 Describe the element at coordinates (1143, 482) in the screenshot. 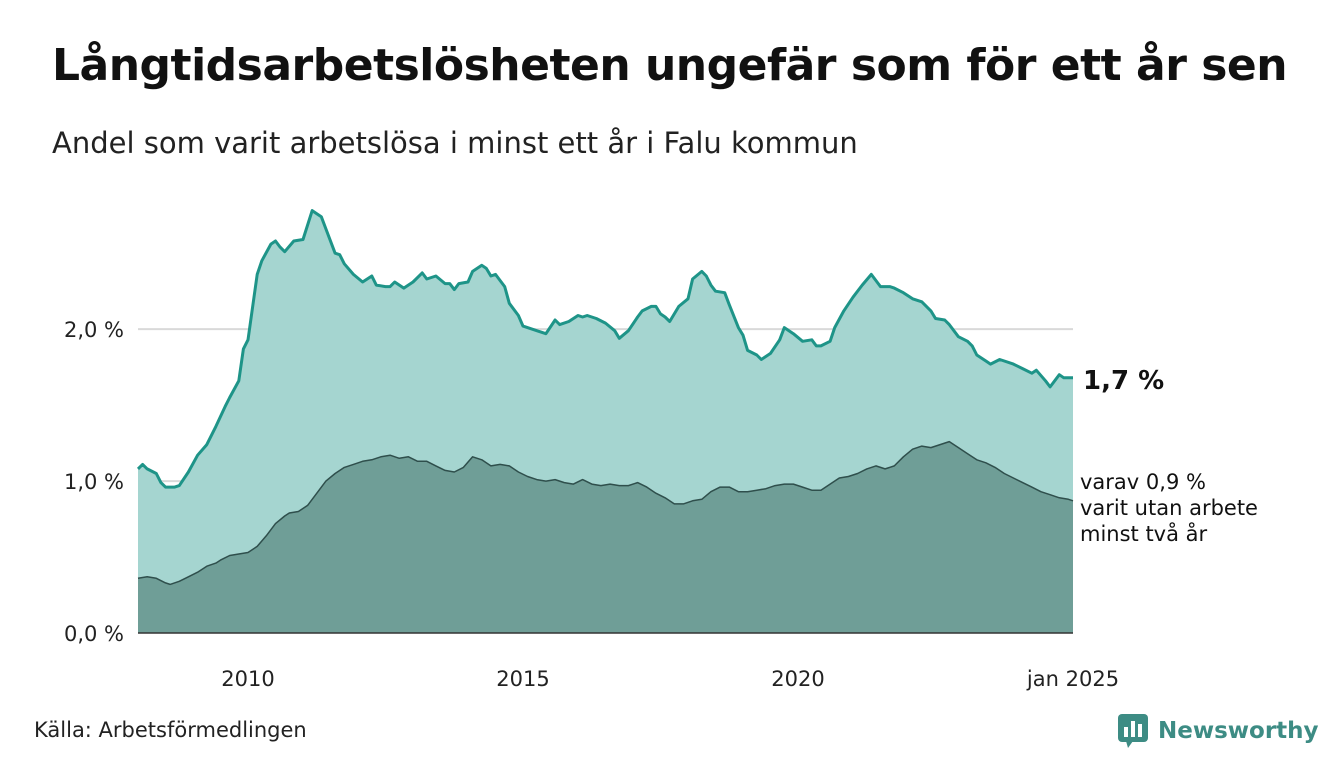

I see `annotation-two-year-line: varav 0,9 %` at that location.